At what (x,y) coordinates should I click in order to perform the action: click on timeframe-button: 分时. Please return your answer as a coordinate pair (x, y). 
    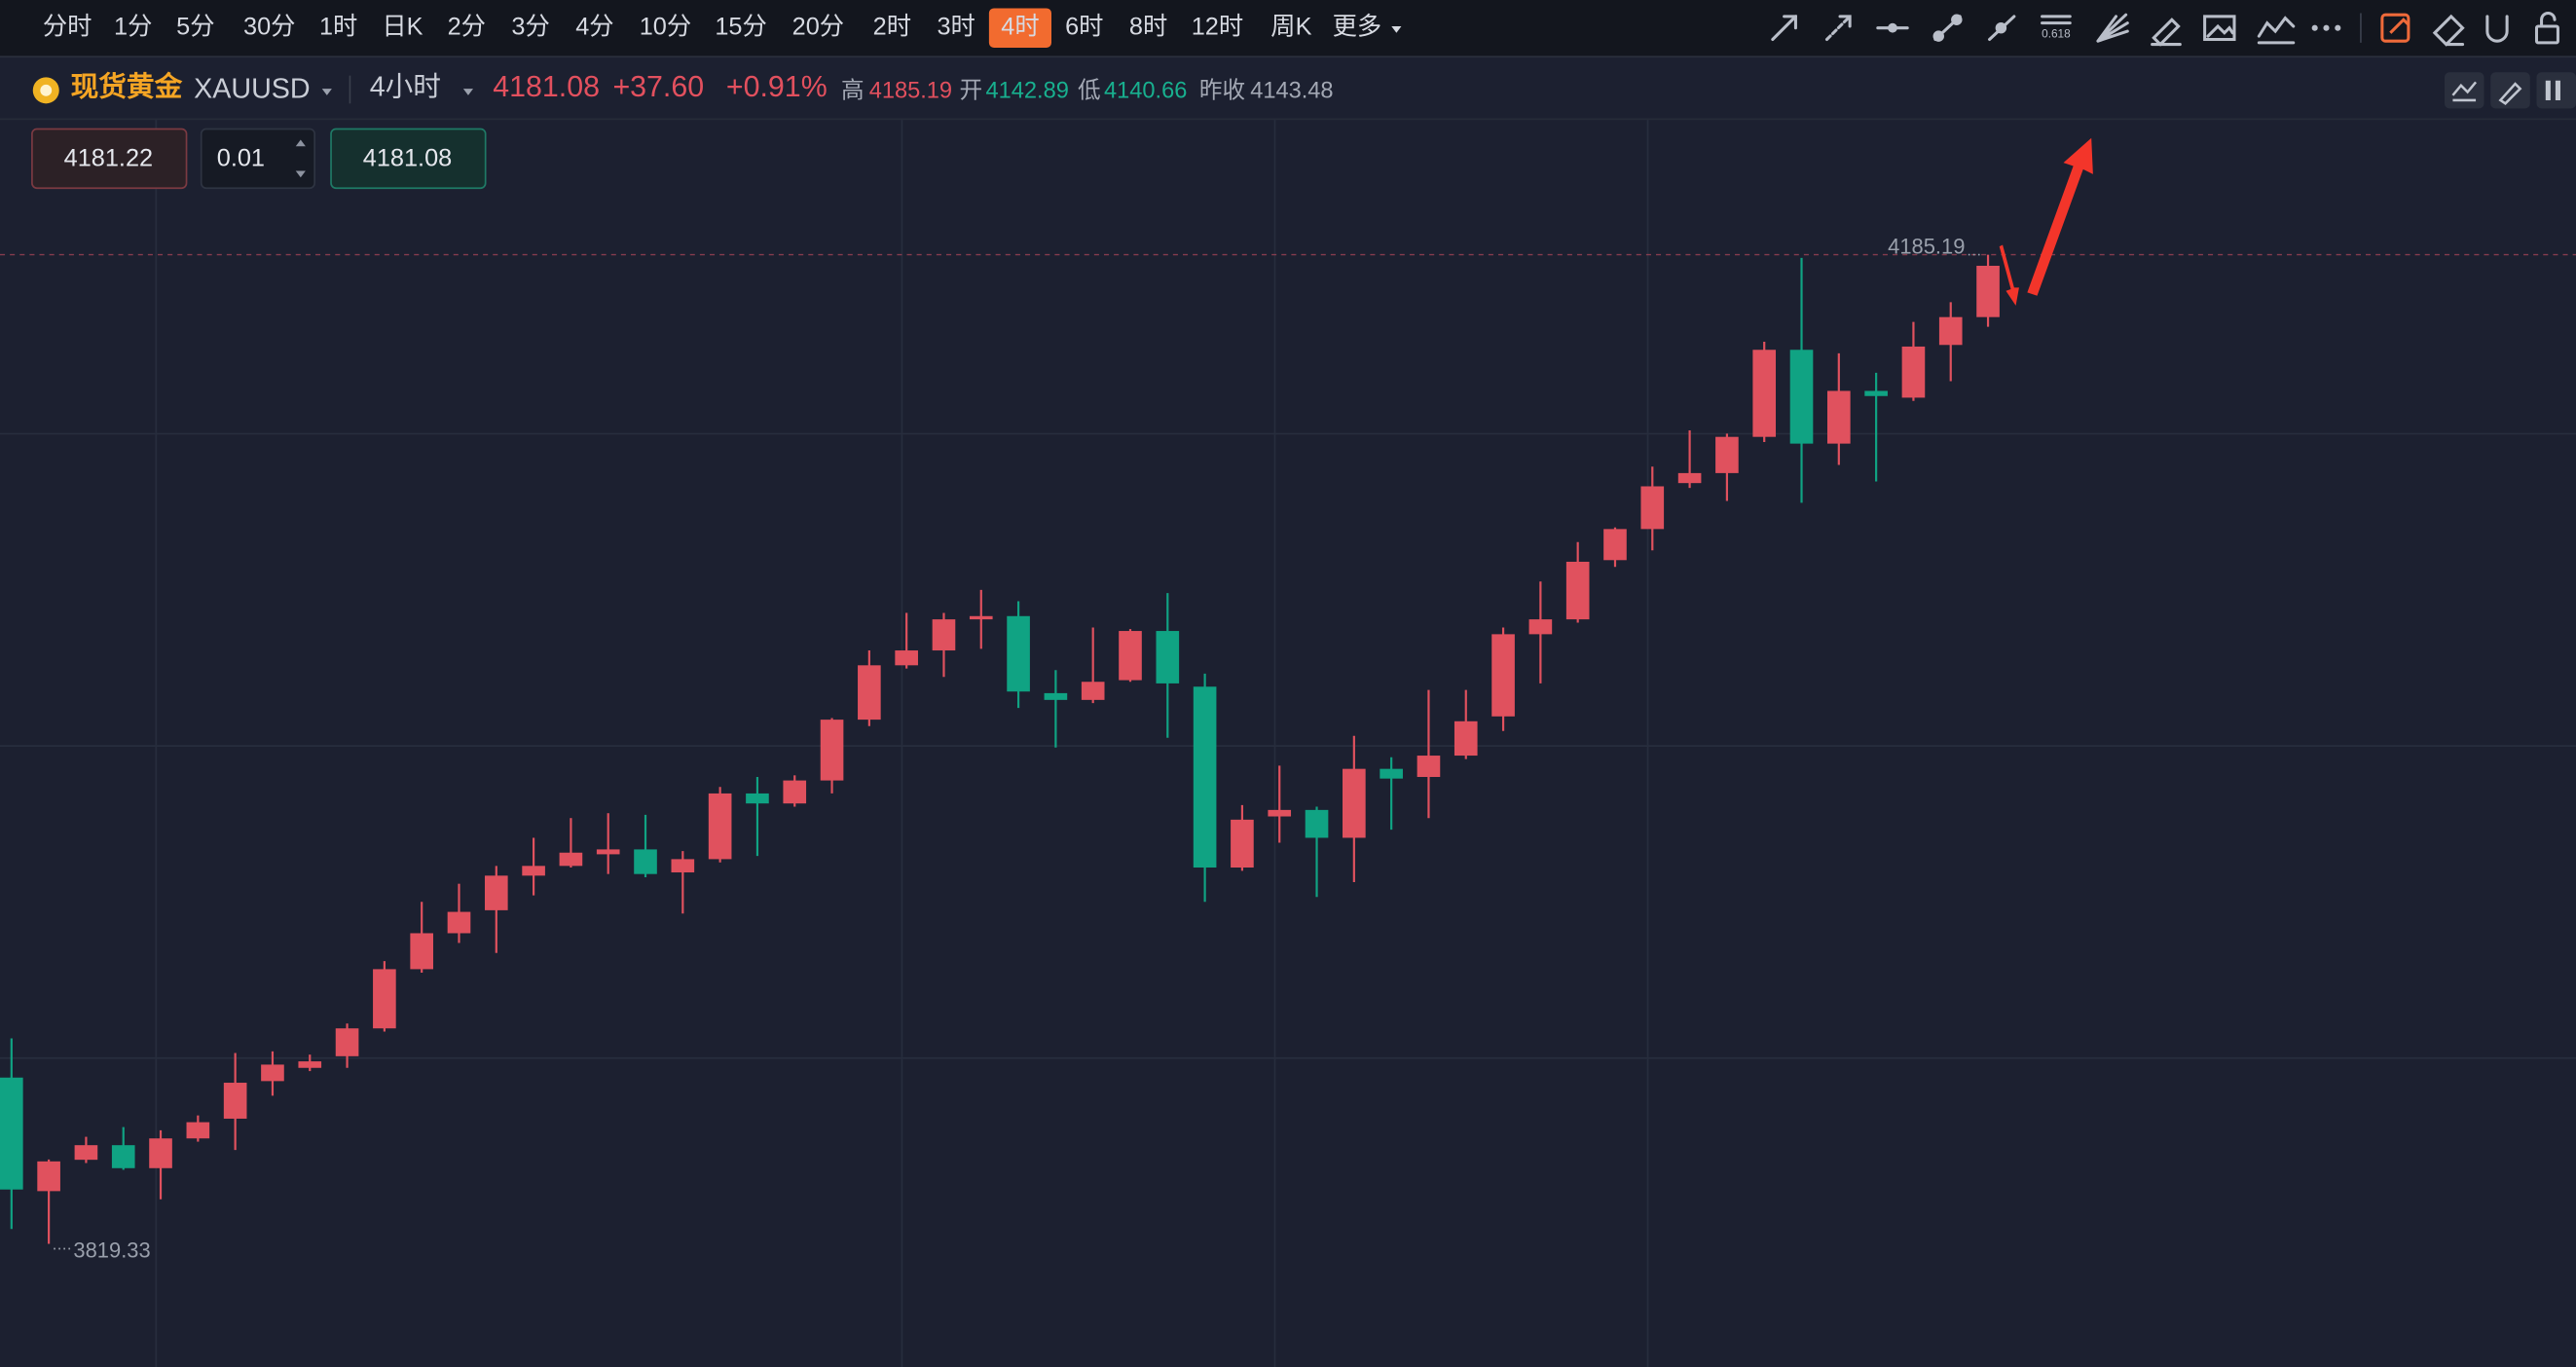
    Looking at the image, I should click on (67, 26).